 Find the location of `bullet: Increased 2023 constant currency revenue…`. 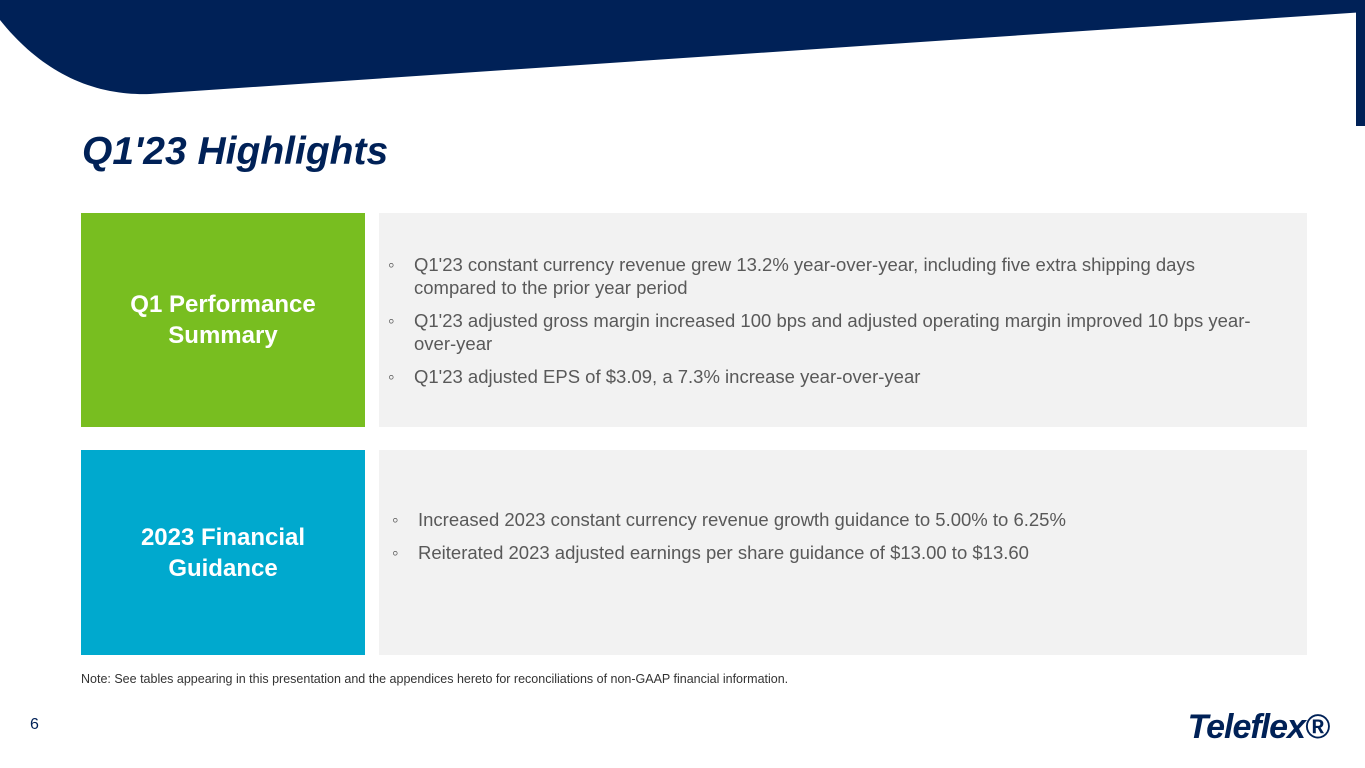

bullet: Increased 2023 constant currency revenue… is located at coordinates (830, 519).